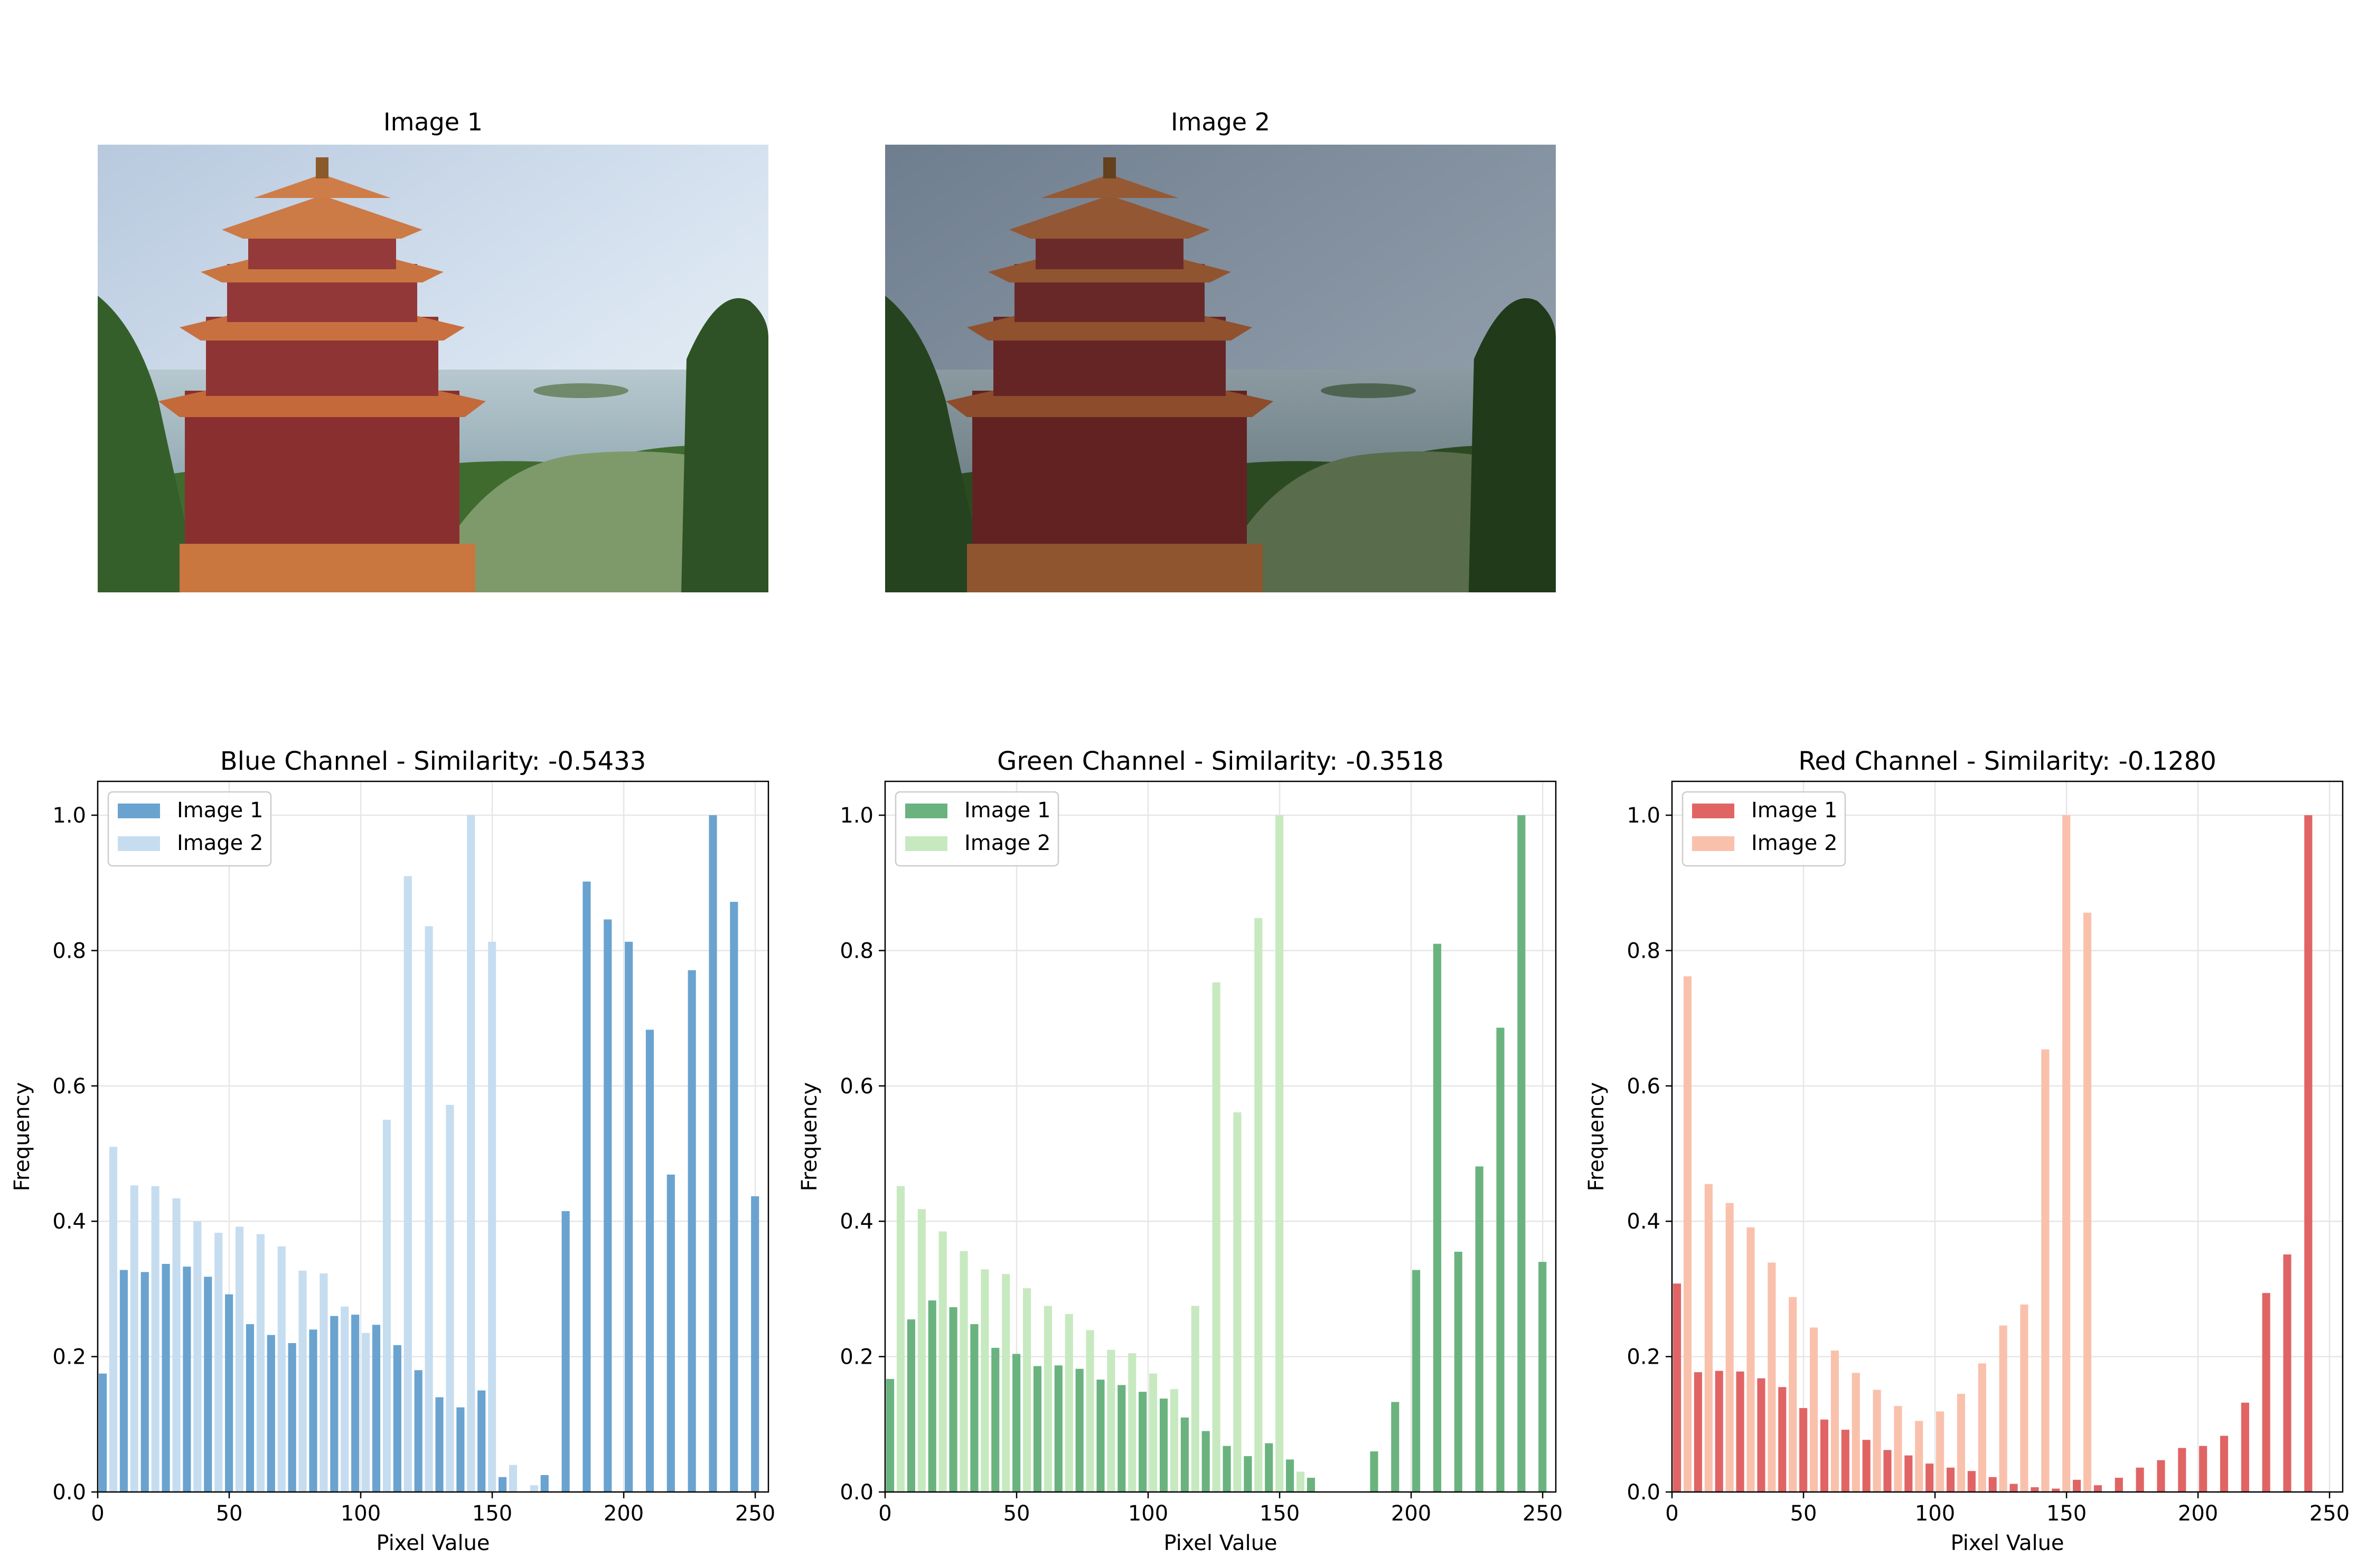 Image resolution: width=2358 pixels, height=1568 pixels. I want to click on y-tick-label: 0.6, so click(69, 1087).